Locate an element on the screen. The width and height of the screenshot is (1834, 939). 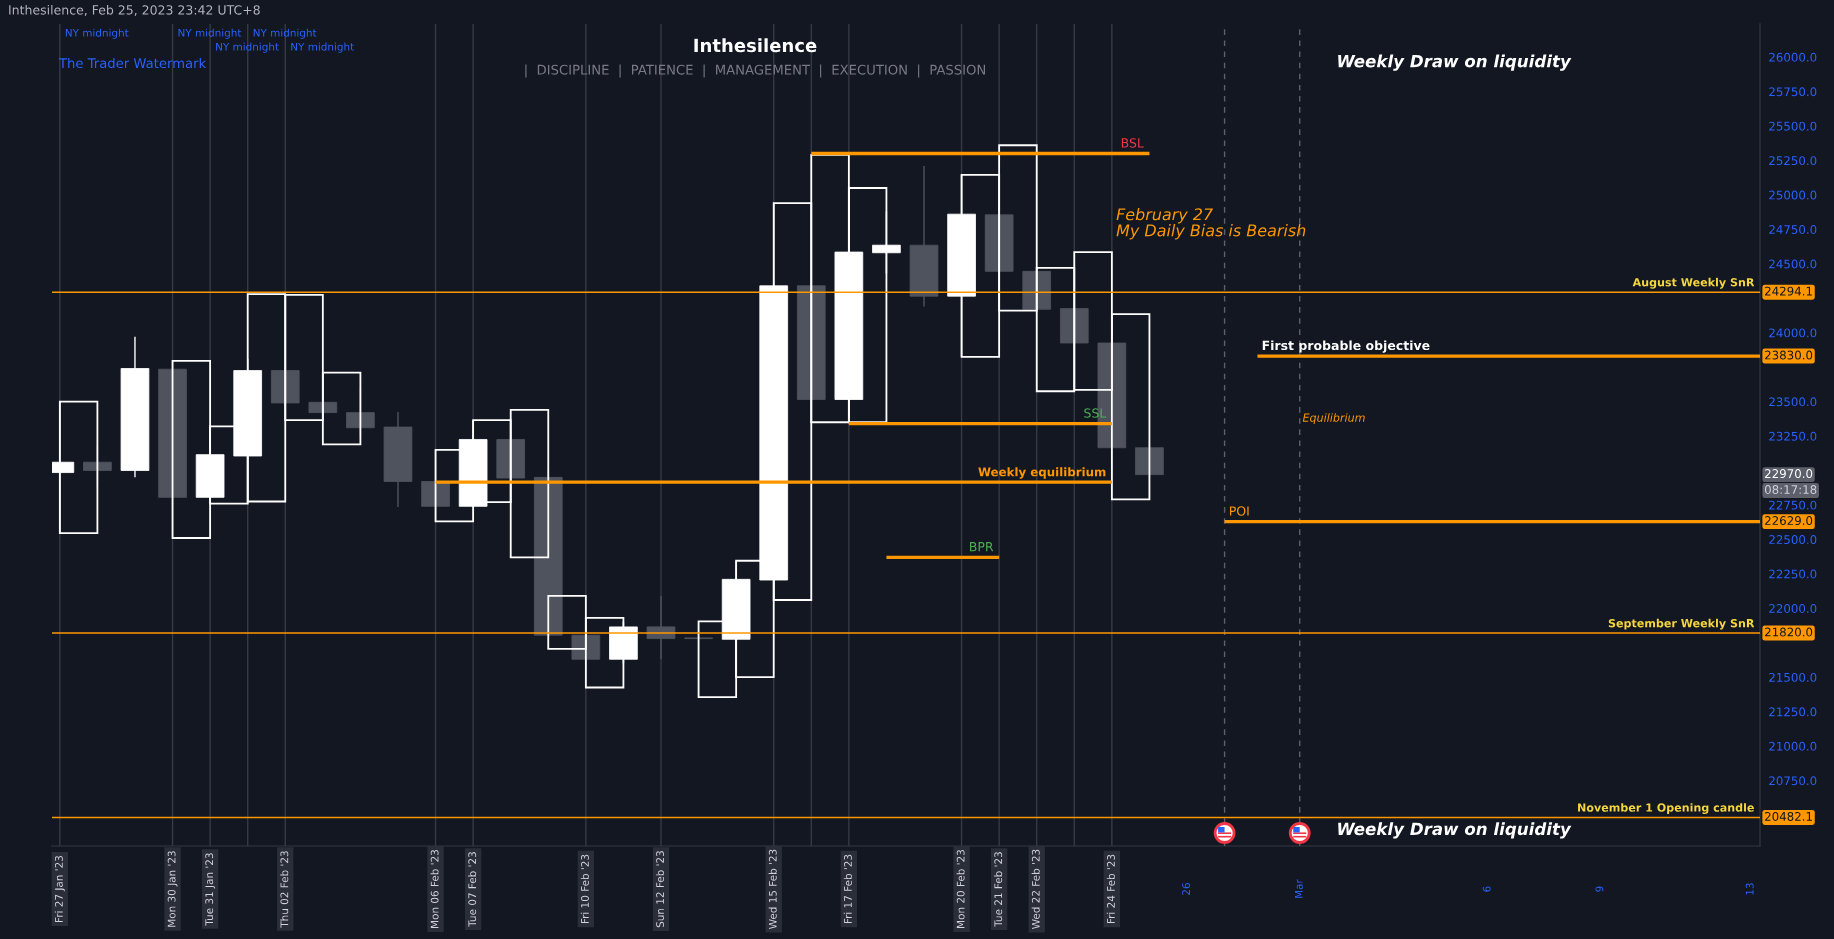
series-label: November 1 Opening candle is located at coordinates (1666, 808).